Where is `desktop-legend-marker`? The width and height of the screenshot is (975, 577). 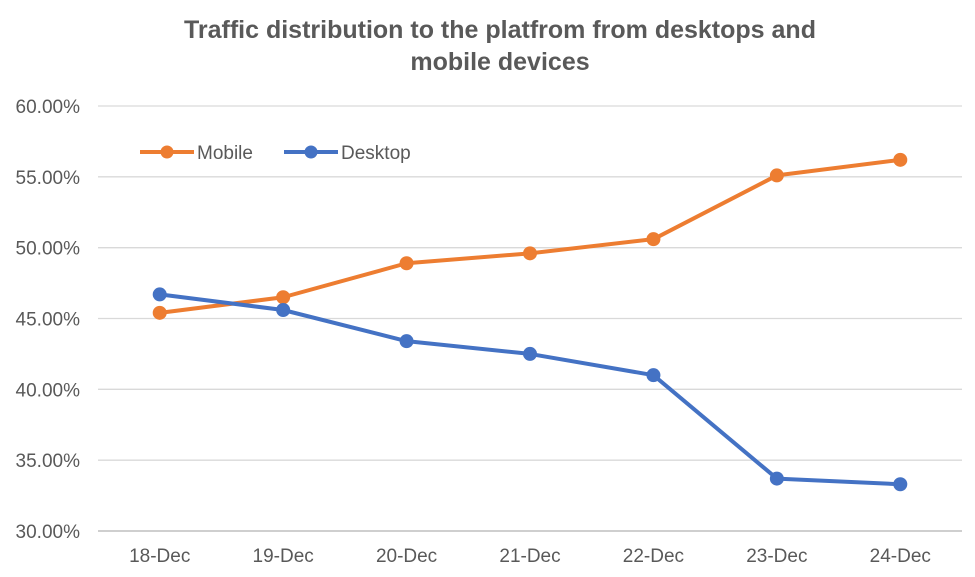 desktop-legend-marker is located at coordinates (311, 152).